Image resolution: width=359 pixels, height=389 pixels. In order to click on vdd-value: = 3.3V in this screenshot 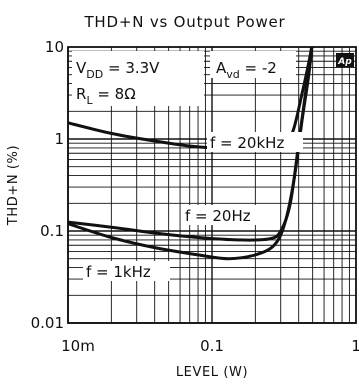, I will do `click(131, 68)`.